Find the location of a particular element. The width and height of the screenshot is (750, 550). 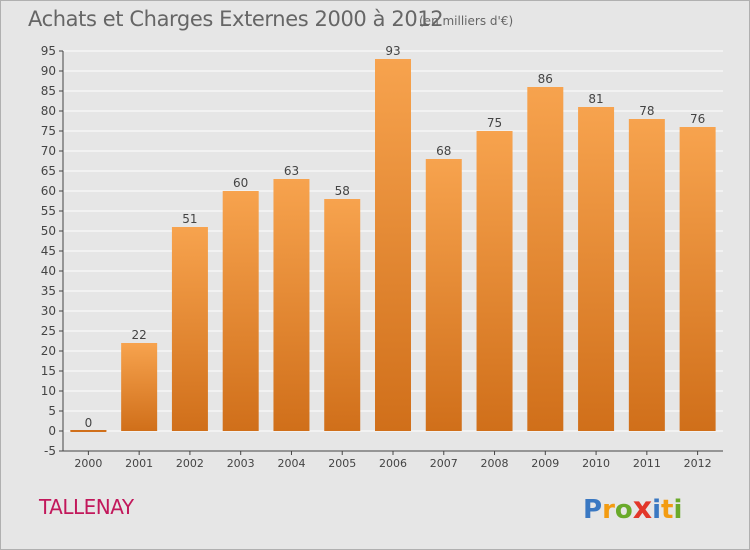

x-tick-label: 2011 is located at coordinates (647, 463).